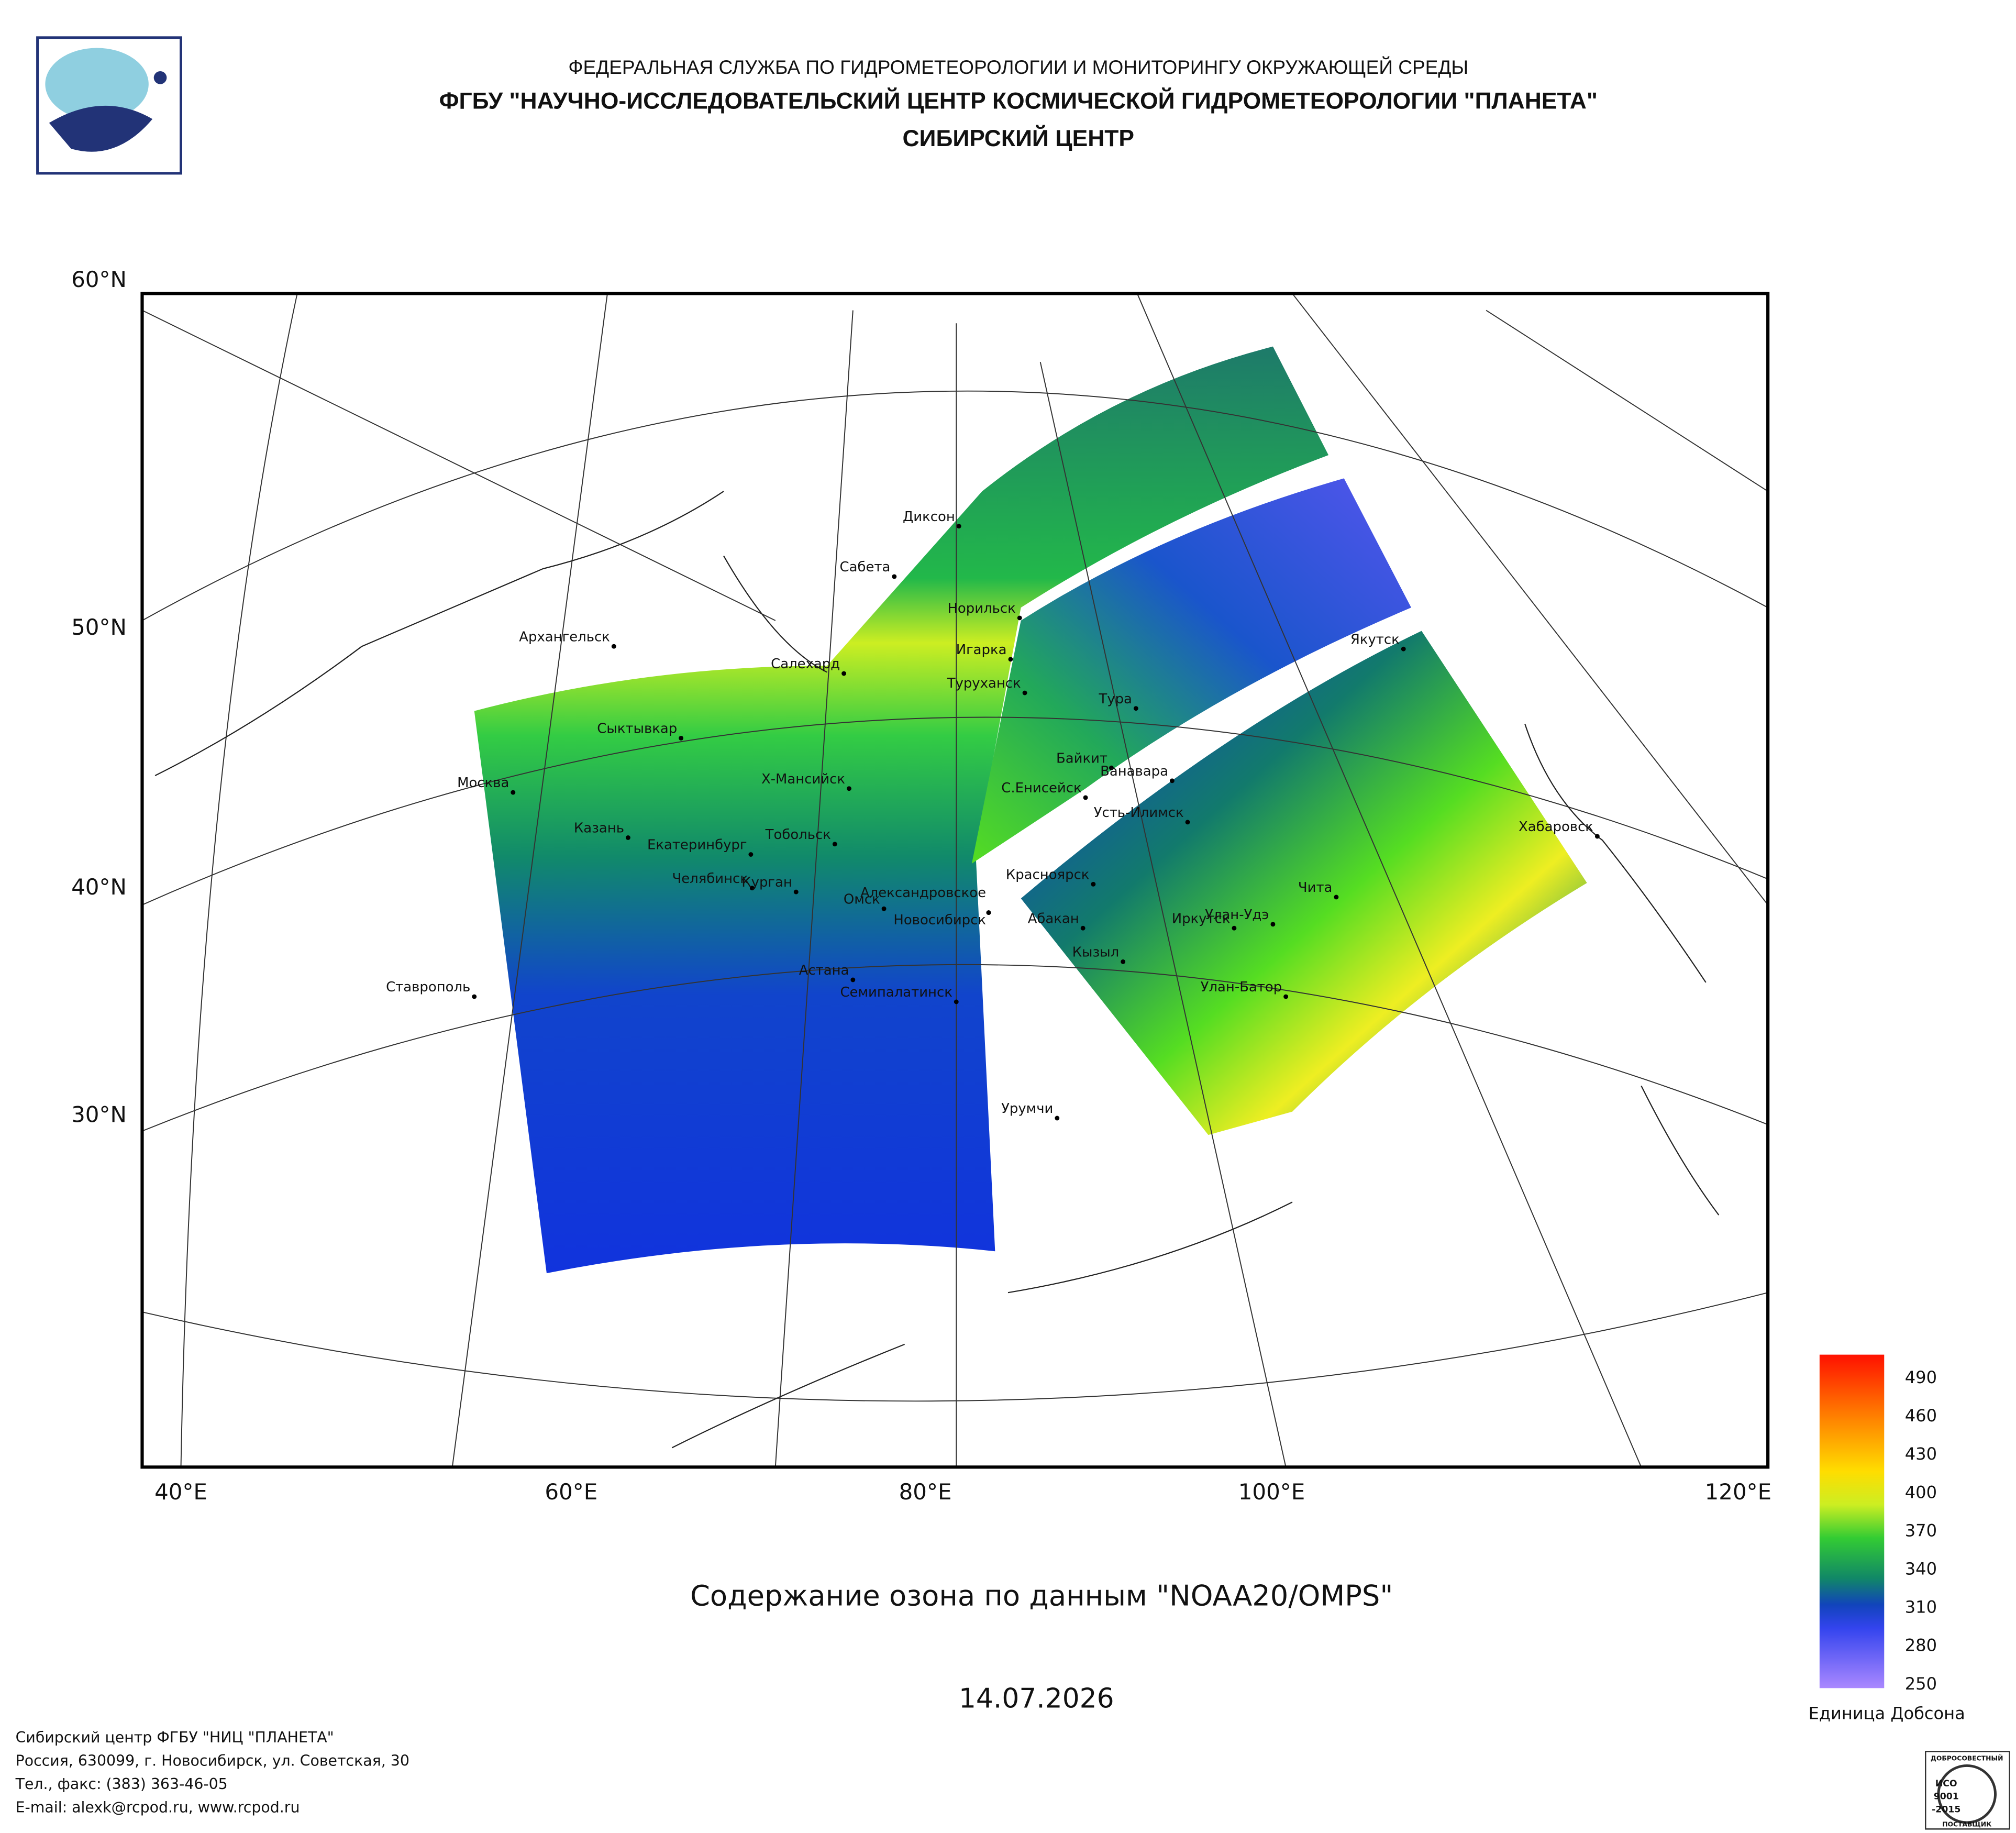 This screenshot has width=2016, height=1833. I want to click on city-label: Сабета, so click(866, 567).